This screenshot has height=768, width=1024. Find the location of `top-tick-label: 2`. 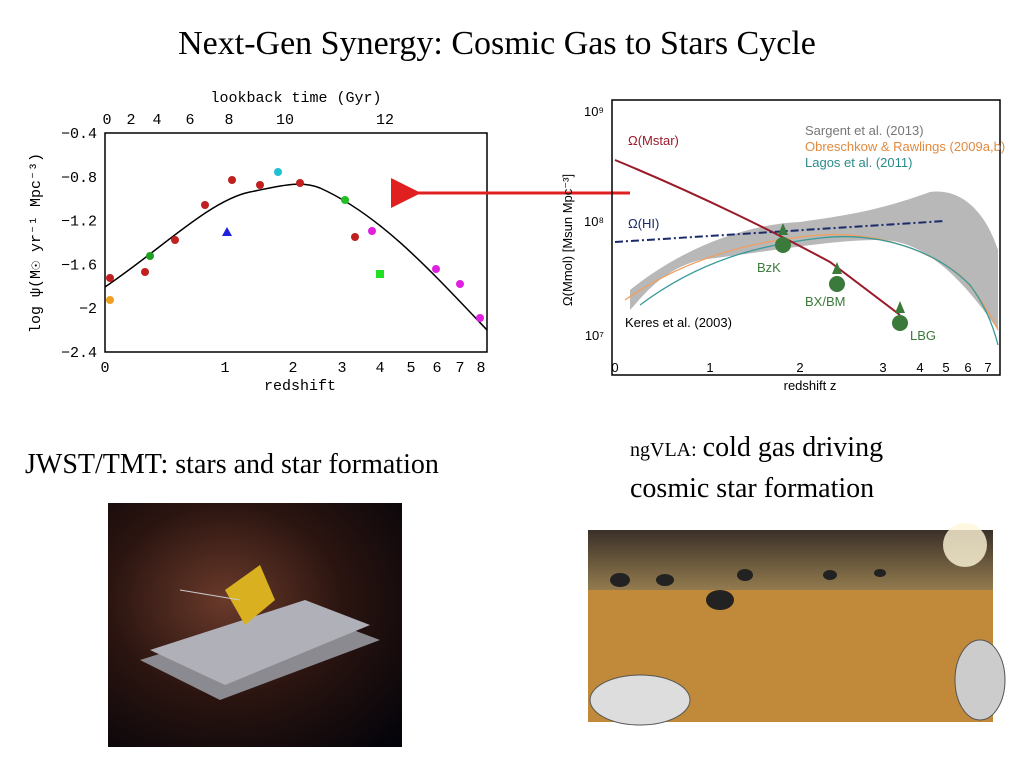

top-tick-label: 2 is located at coordinates (130, 120).